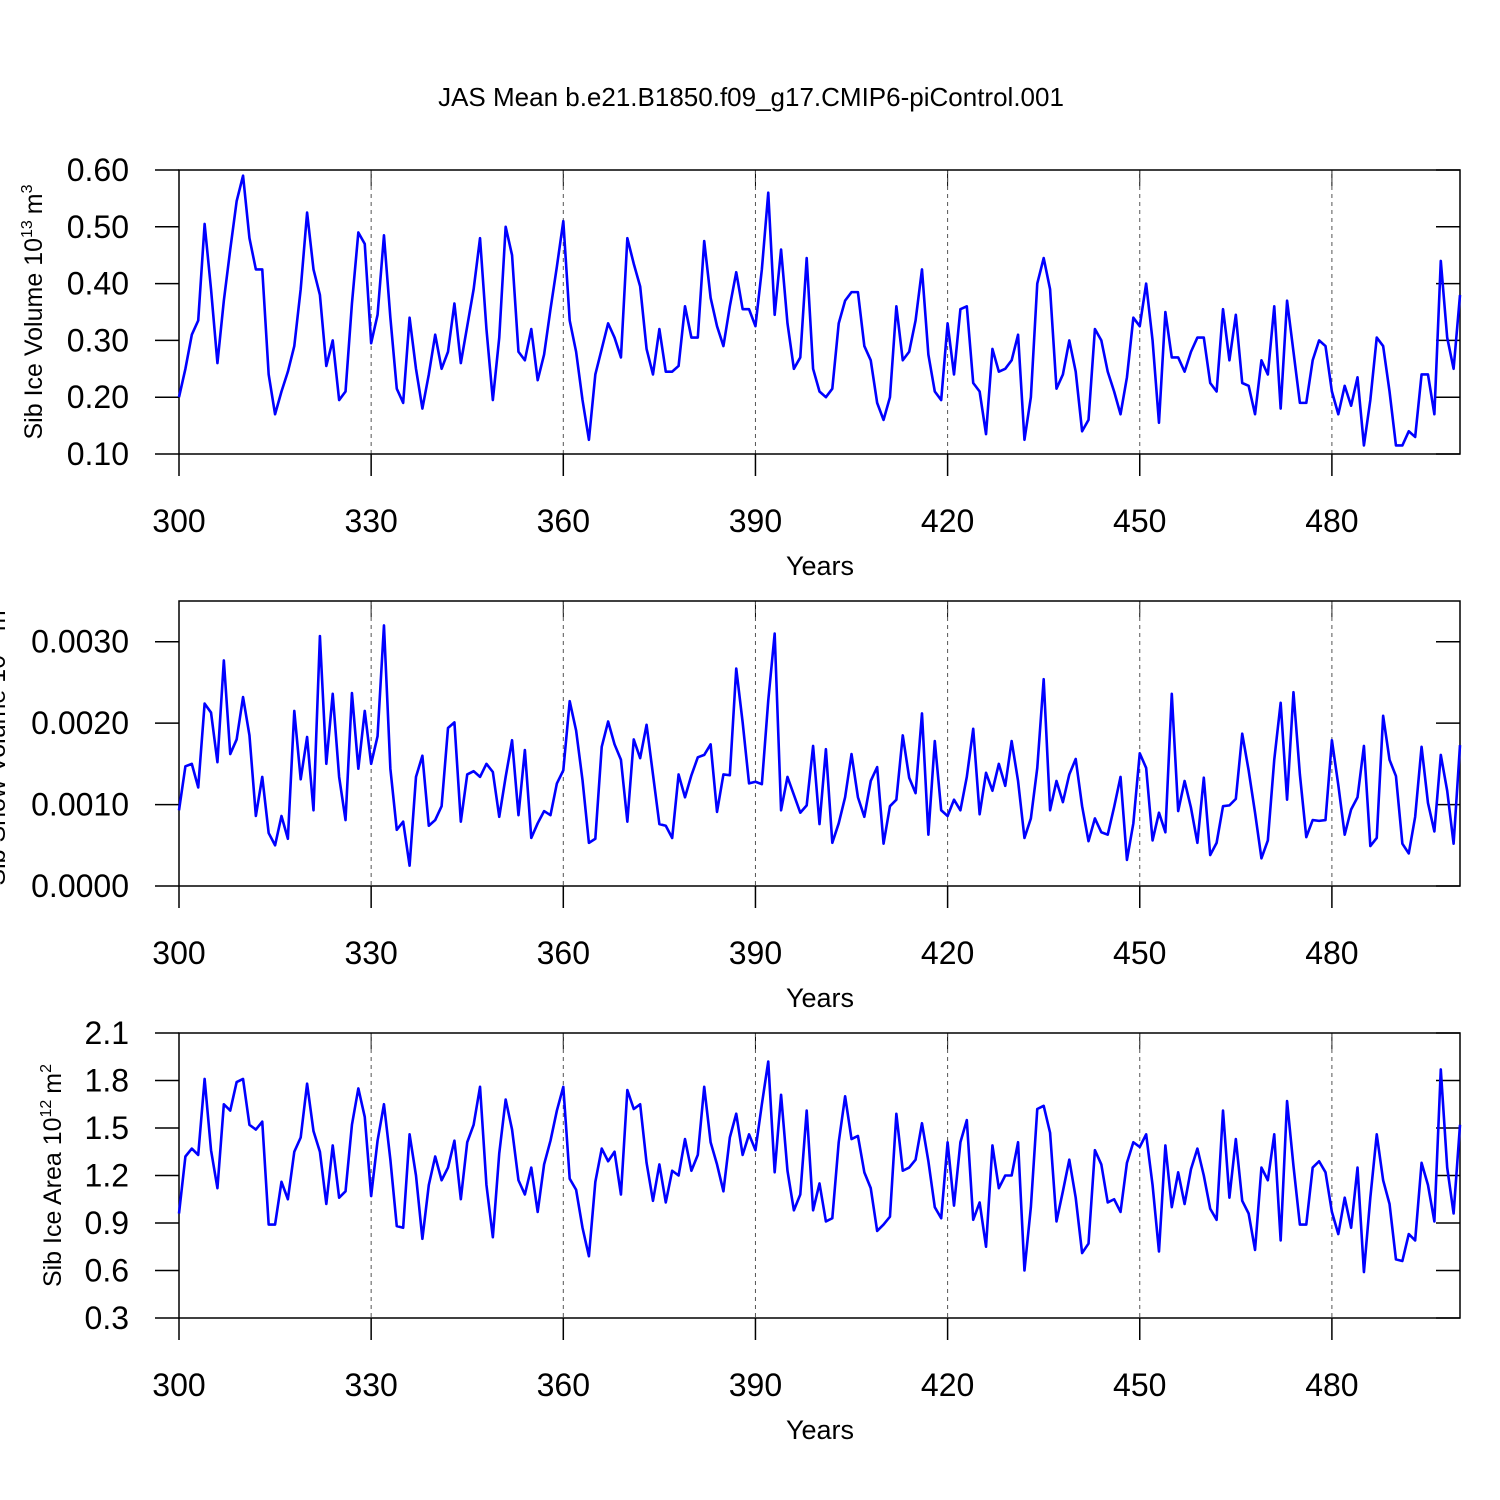 This screenshot has height=1500, width=1500. I want to click on y-tick-label: 1.8, so click(107, 1081).